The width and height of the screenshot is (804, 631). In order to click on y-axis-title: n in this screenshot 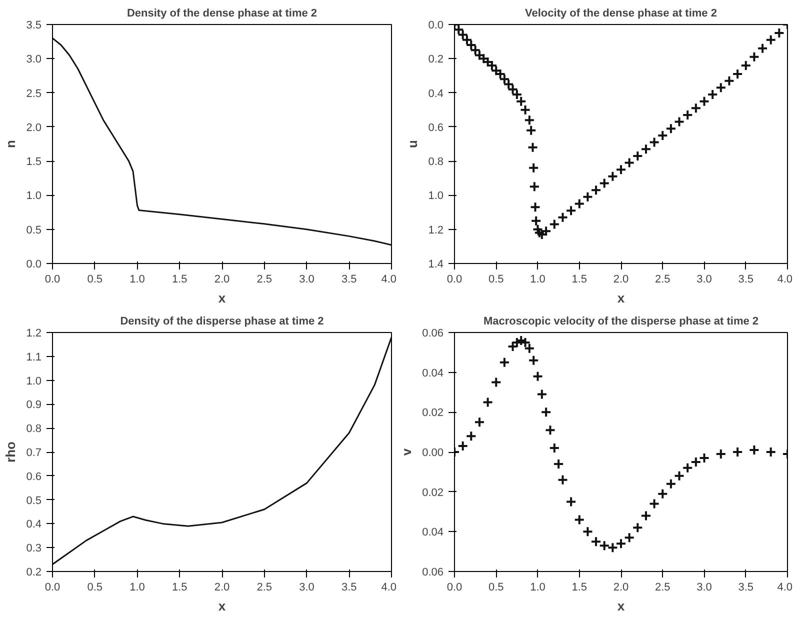, I will do `click(10, 144)`.